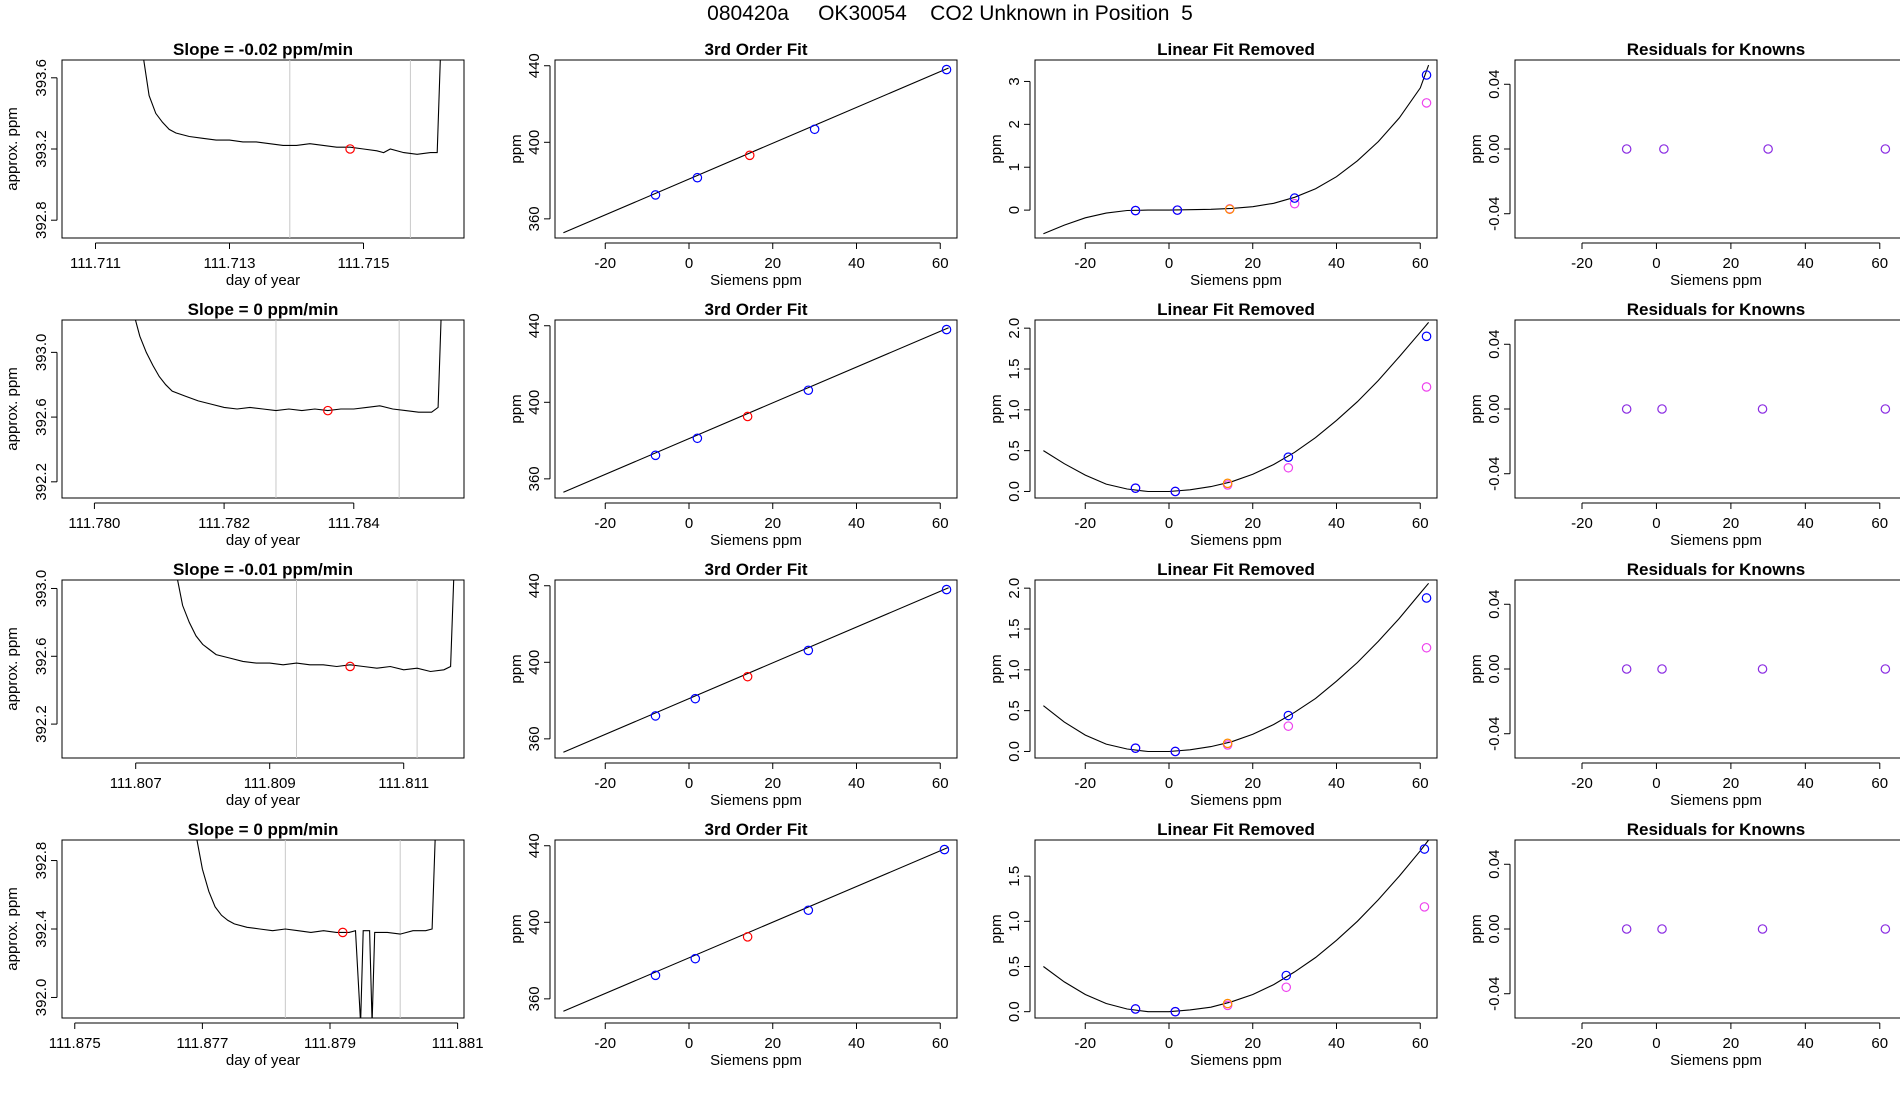 Image resolution: width=1900 pixels, height=1100 pixels. Describe the element at coordinates (689, 783) in the screenshot. I see `x-tick-label: 0` at that location.